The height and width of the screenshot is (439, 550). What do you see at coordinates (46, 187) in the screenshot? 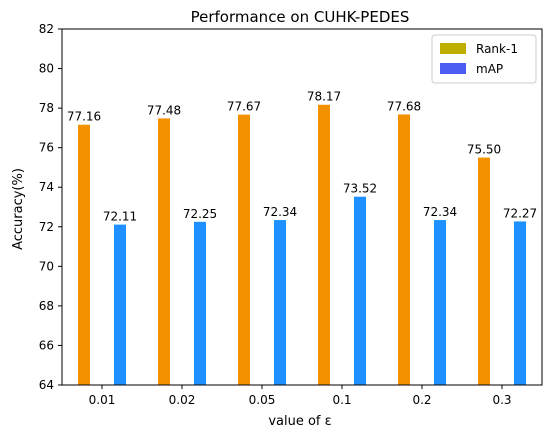
I see `y-tick-label: 74` at bounding box center [46, 187].